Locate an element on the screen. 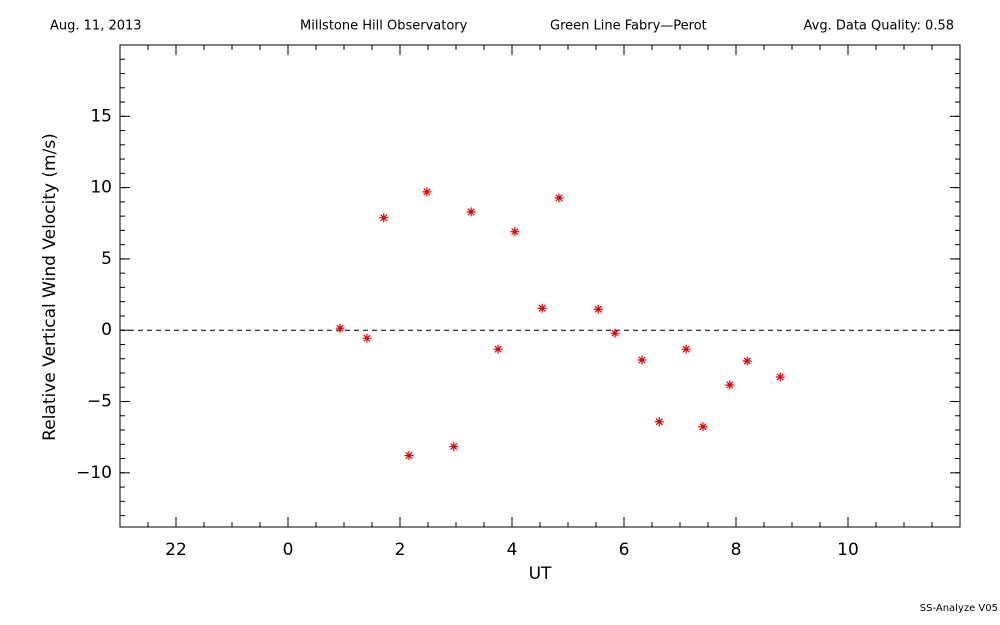  x-tick-label: 22 is located at coordinates (176, 550).